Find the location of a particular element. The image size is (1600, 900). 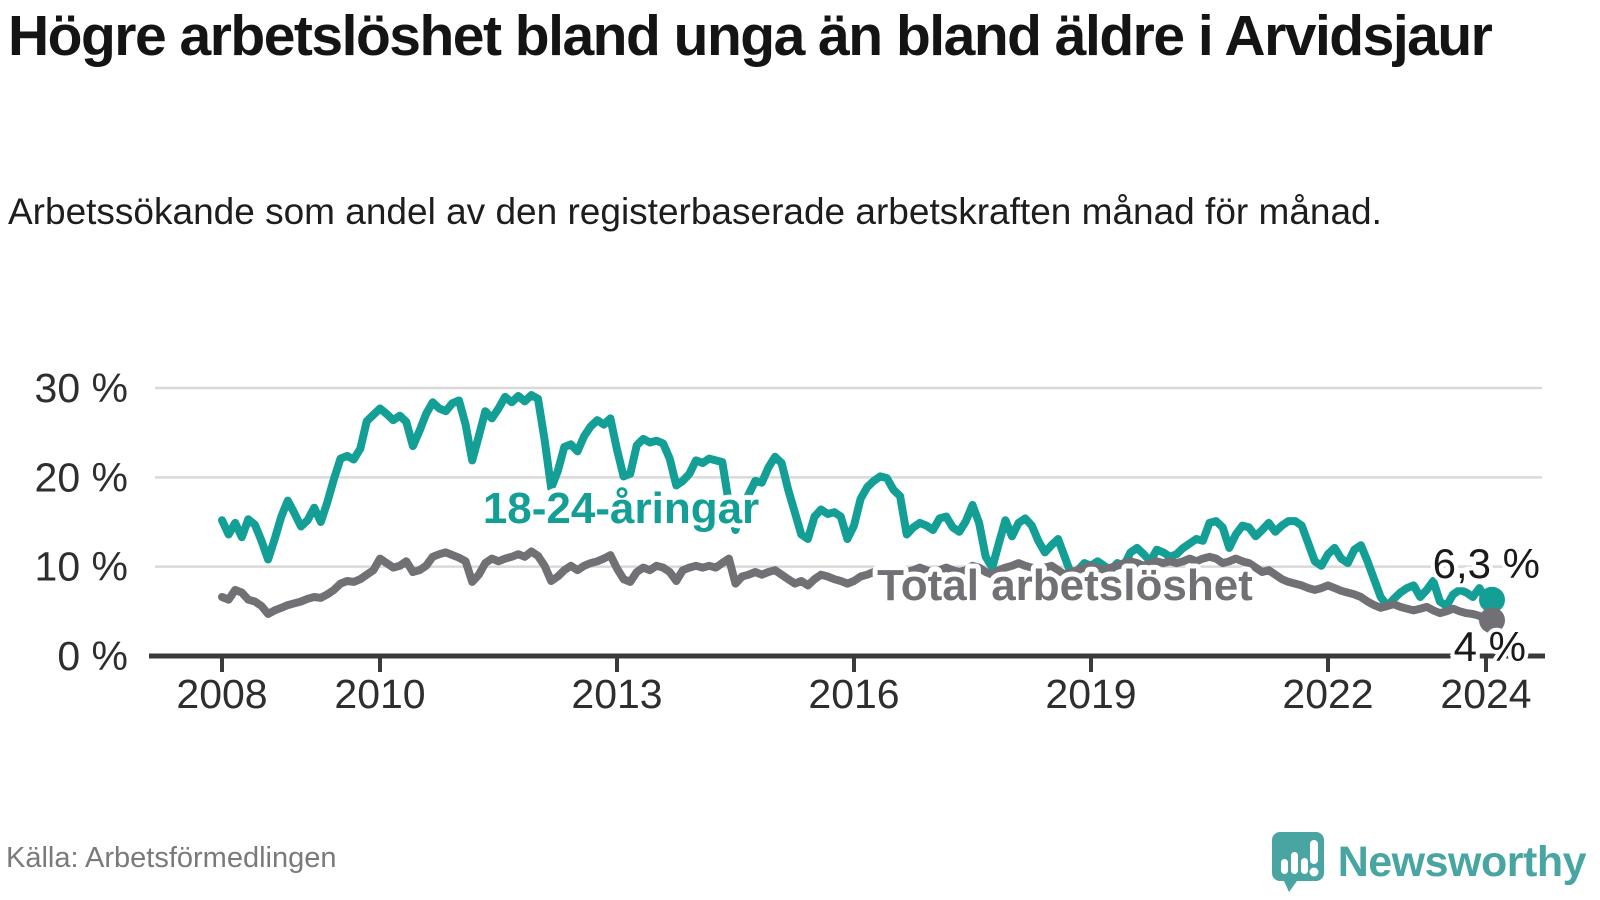

x-tick-label-2008: 2008 is located at coordinates (221, 694).